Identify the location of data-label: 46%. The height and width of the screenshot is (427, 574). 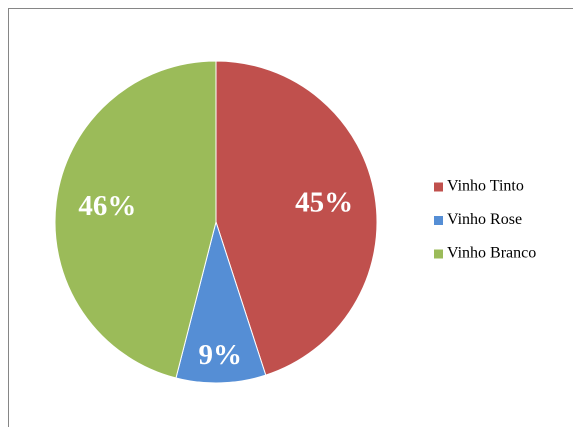
(107, 206).